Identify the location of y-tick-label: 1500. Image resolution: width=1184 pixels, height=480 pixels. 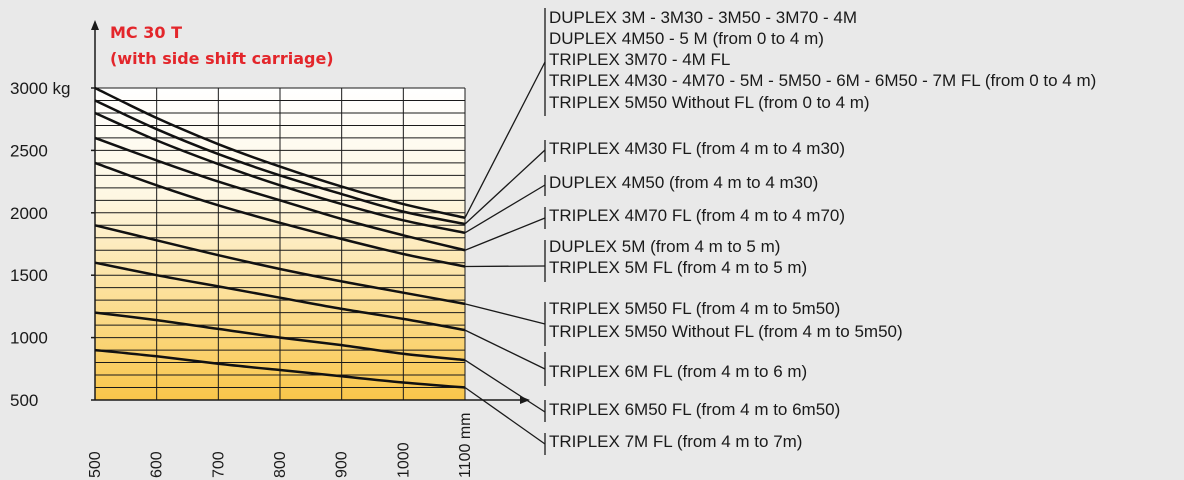
(29, 275).